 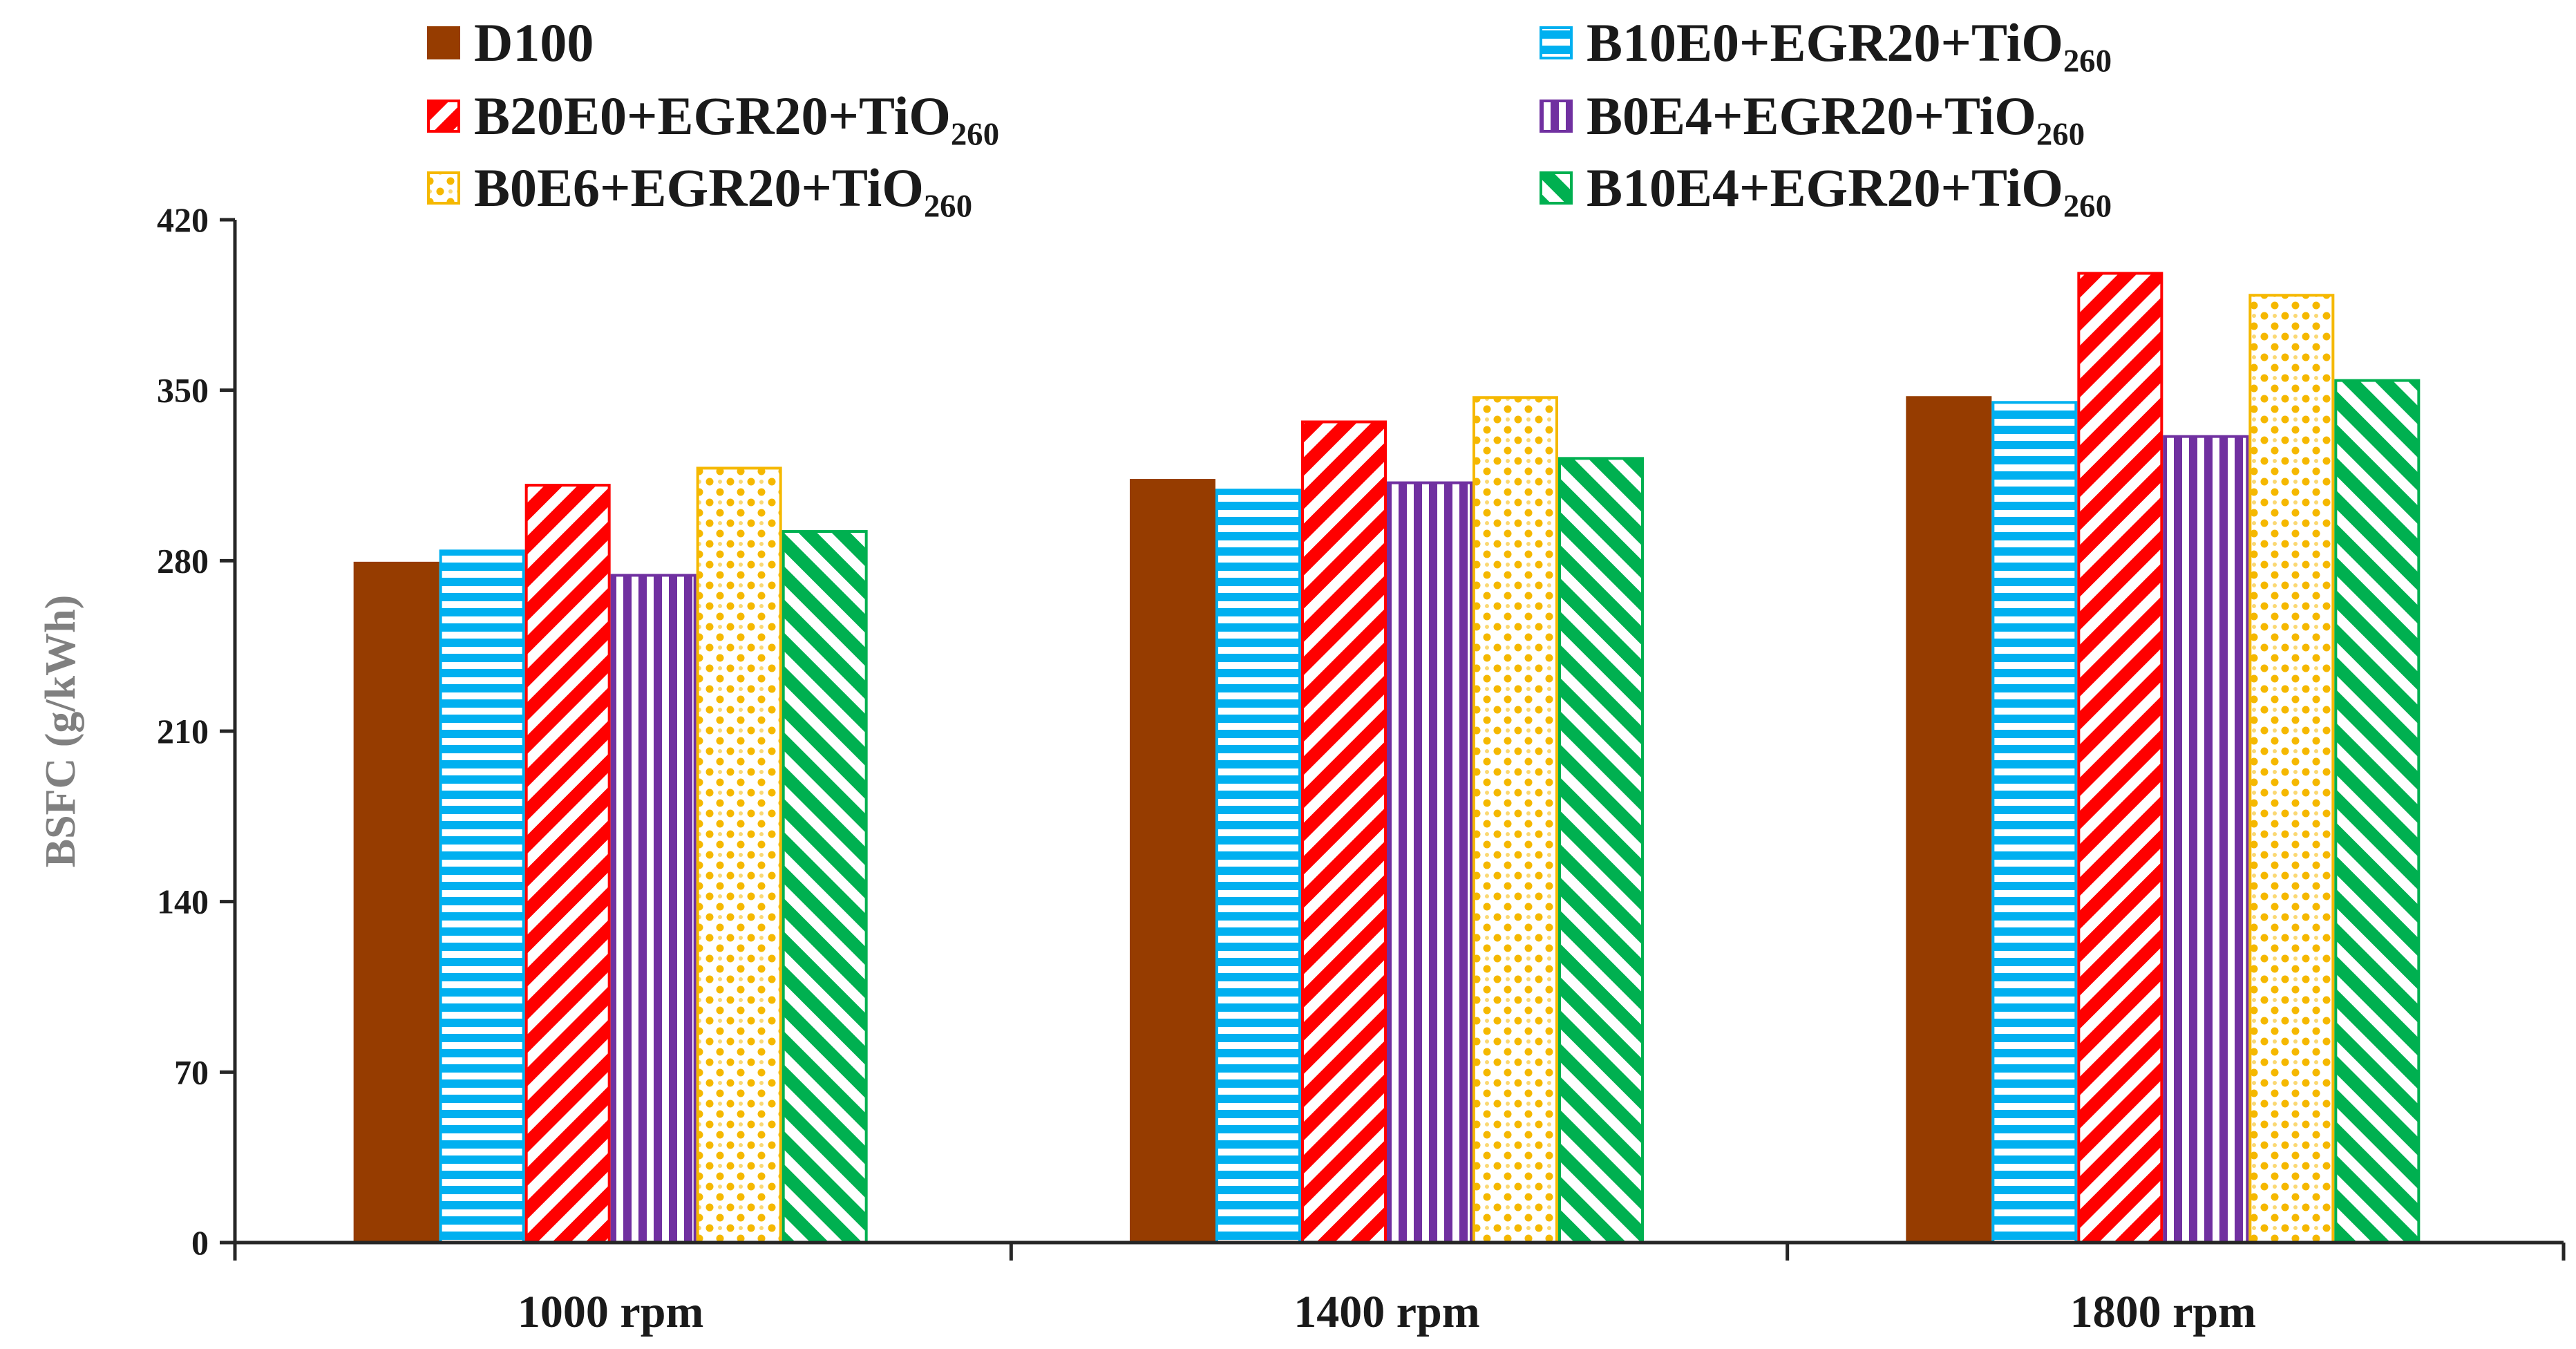 I want to click on bar-b10e4-egr20-tio--1400-rpm, so click(x=1601, y=850).